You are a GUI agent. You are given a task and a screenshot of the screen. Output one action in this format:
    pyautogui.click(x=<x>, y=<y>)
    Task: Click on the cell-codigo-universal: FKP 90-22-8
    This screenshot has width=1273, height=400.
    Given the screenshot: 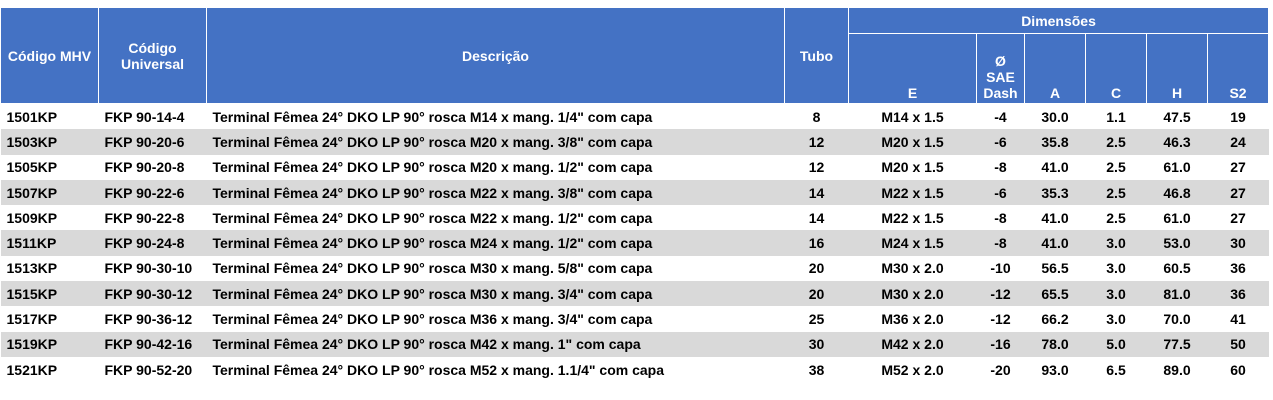 What is the action you would take?
    pyautogui.click(x=152, y=218)
    